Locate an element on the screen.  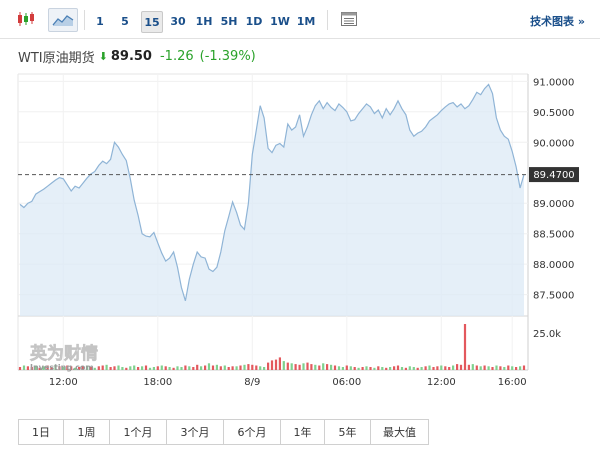
x-tick-label: 8/9 is located at coordinates (252, 382).